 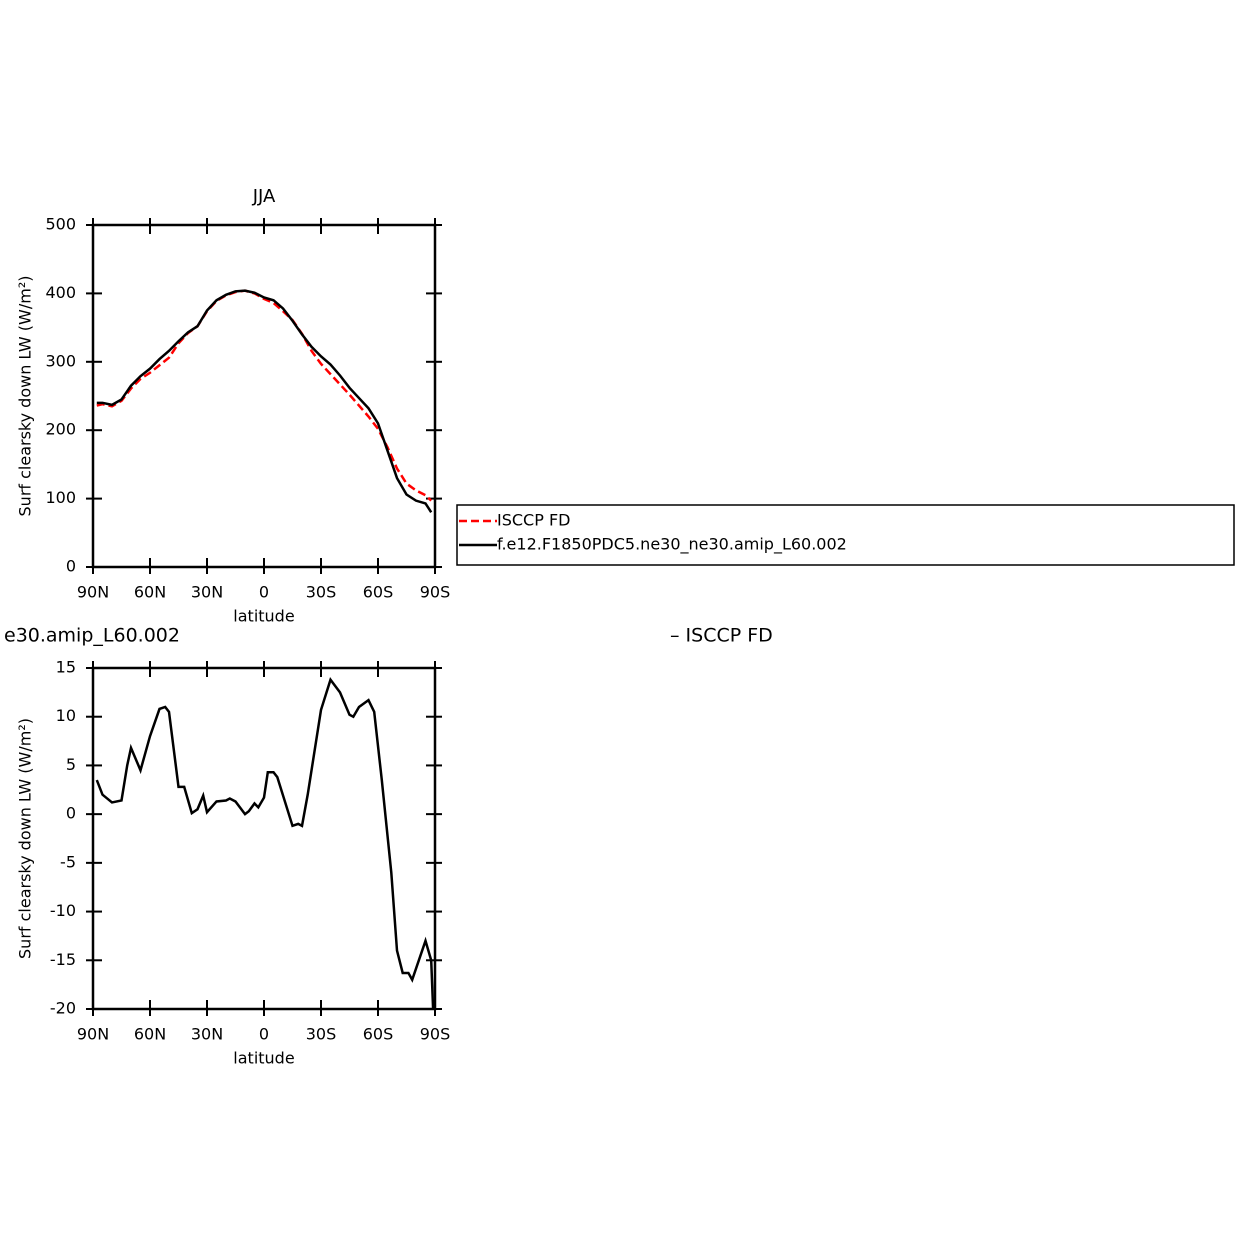 I want to click on chart-title: e30.amip_L60.002, so click(x=92, y=636).